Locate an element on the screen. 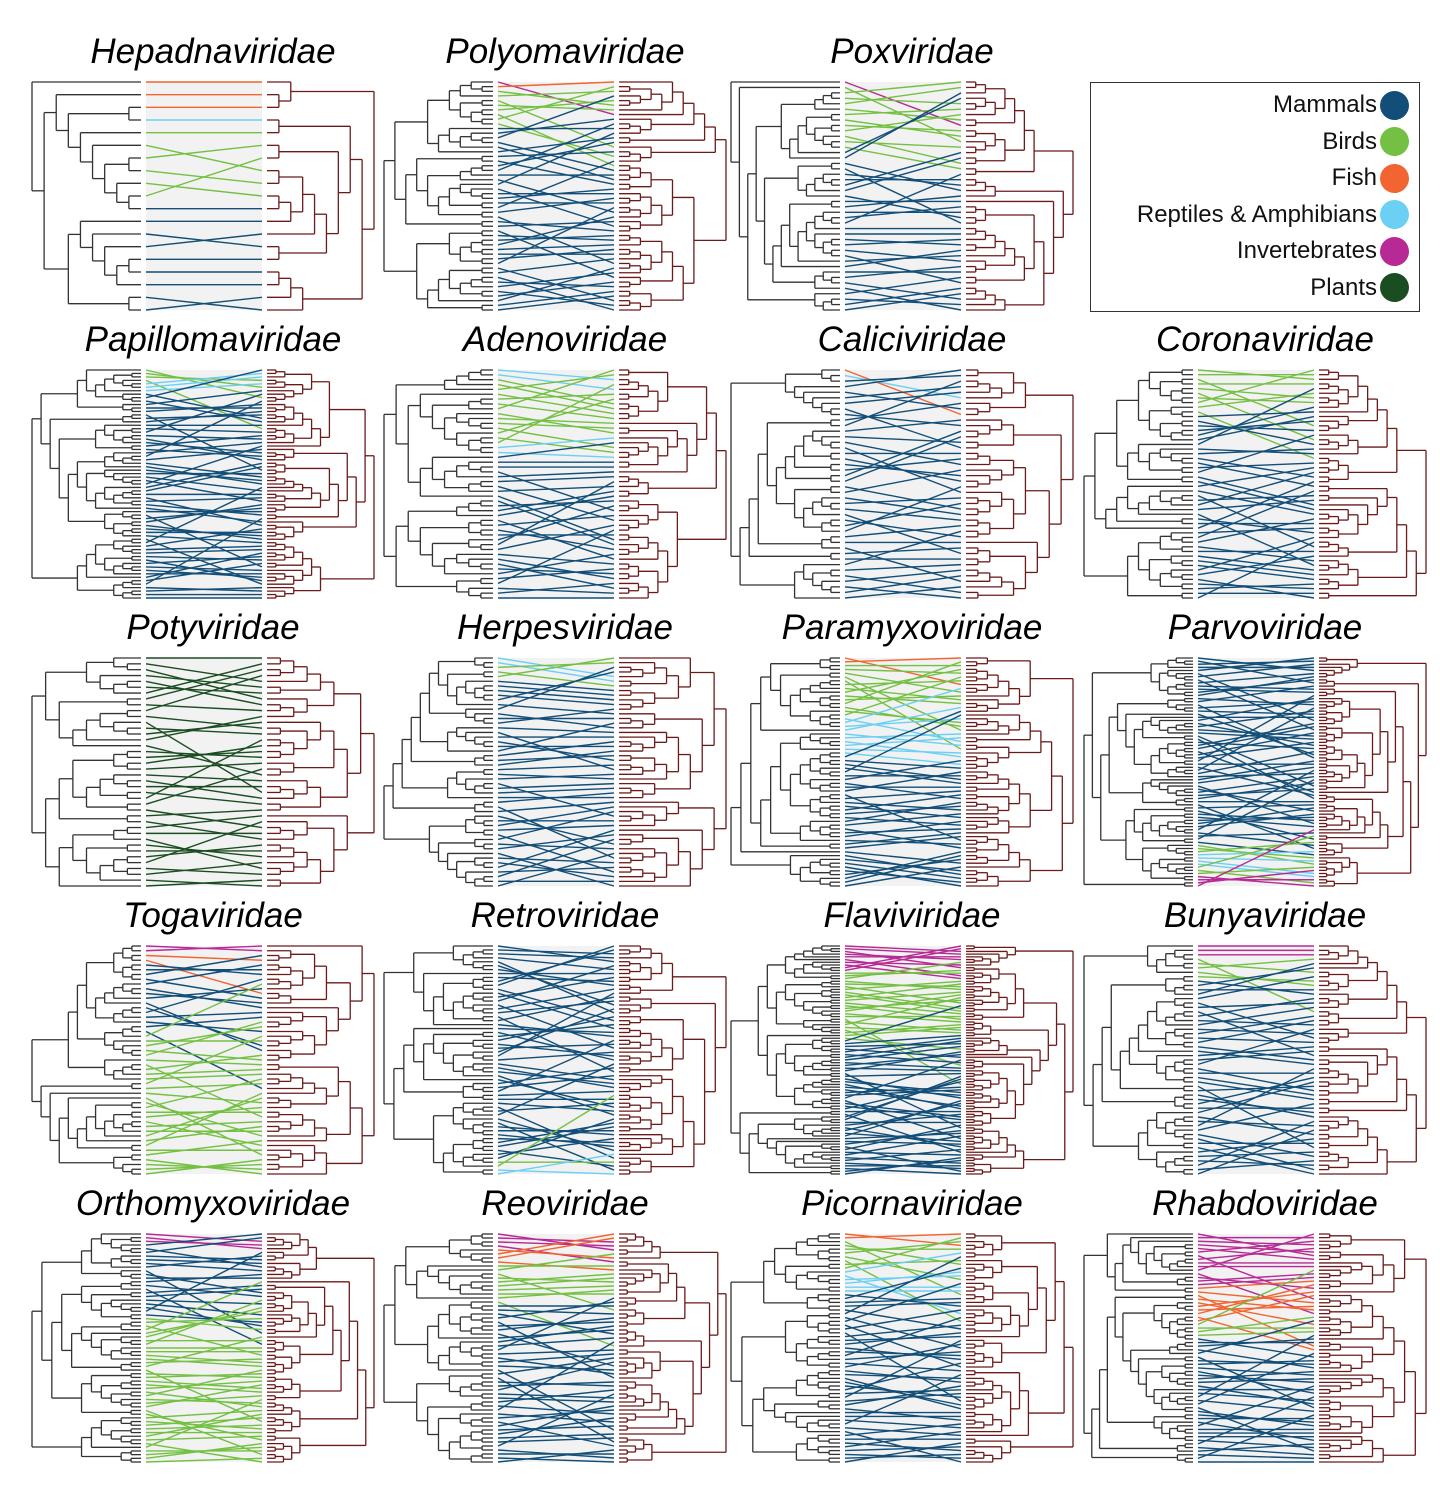 This screenshot has width=1440, height=1497. panel-title: Herpesviridae is located at coordinates (565, 627).